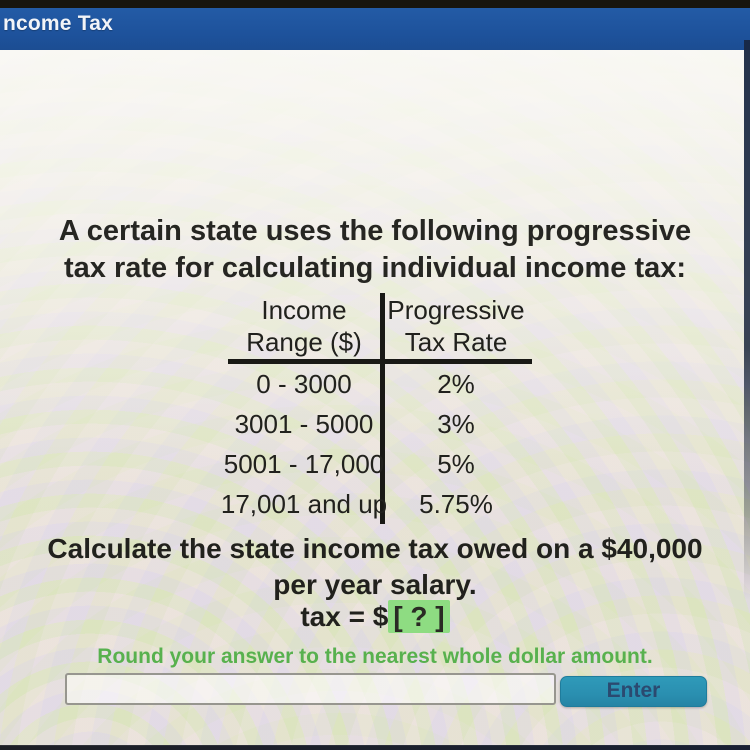 The height and width of the screenshot is (750, 750). Describe the element at coordinates (456, 423) in the screenshot. I see `tax-rate-cell: 3%` at that location.